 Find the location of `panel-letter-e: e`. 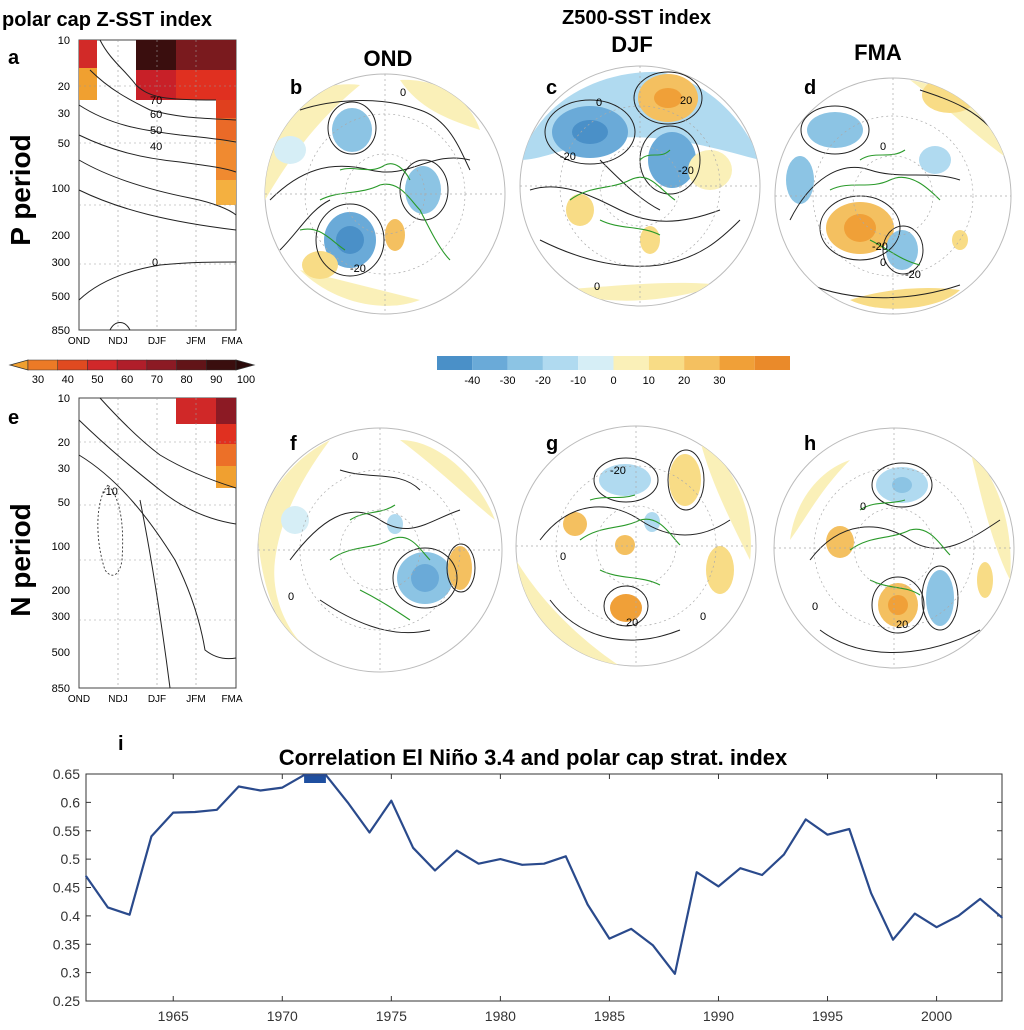

panel-letter-e: e is located at coordinates (13, 418).